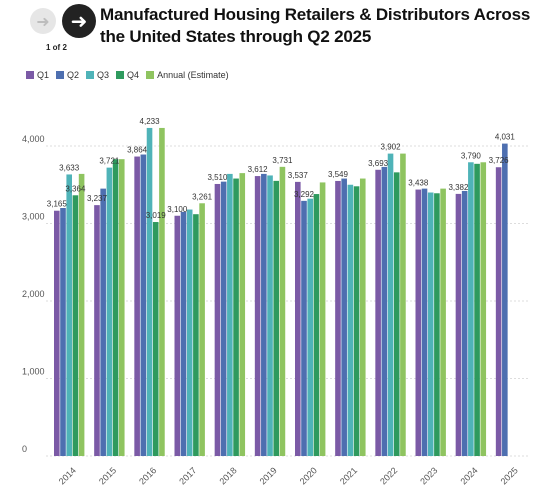 This screenshot has width=552, height=496. What do you see at coordinates (103, 75) in the screenshot?
I see `legend-label: Q3` at bounding box center [103, 75].